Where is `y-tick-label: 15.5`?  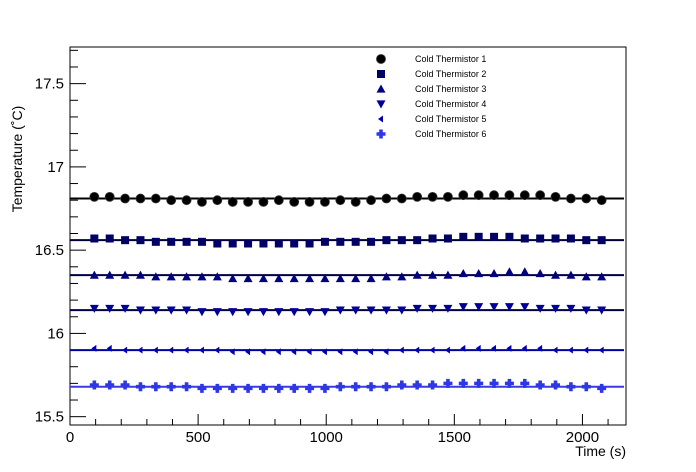
y-tick-label: 15.5 is located at coordinates (49, 417).